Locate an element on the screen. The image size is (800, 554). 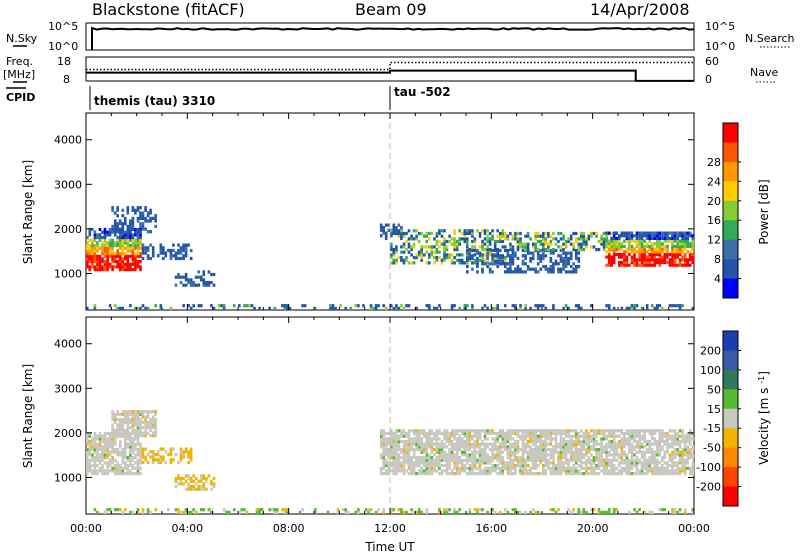
nave-trace is located at coordinates (390, 66).